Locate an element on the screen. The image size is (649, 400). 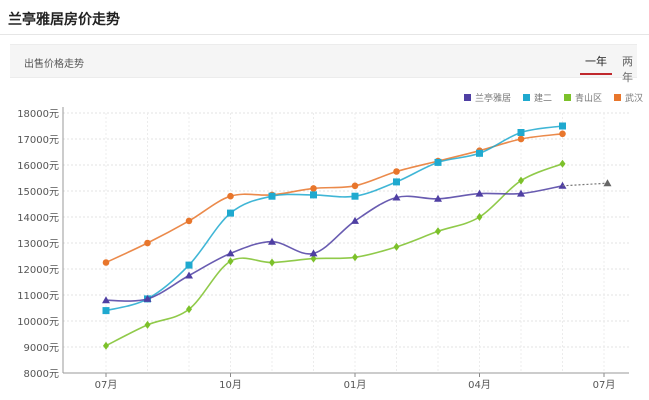
y-tick-label: 17000元 is located at coordinates (38, 140).